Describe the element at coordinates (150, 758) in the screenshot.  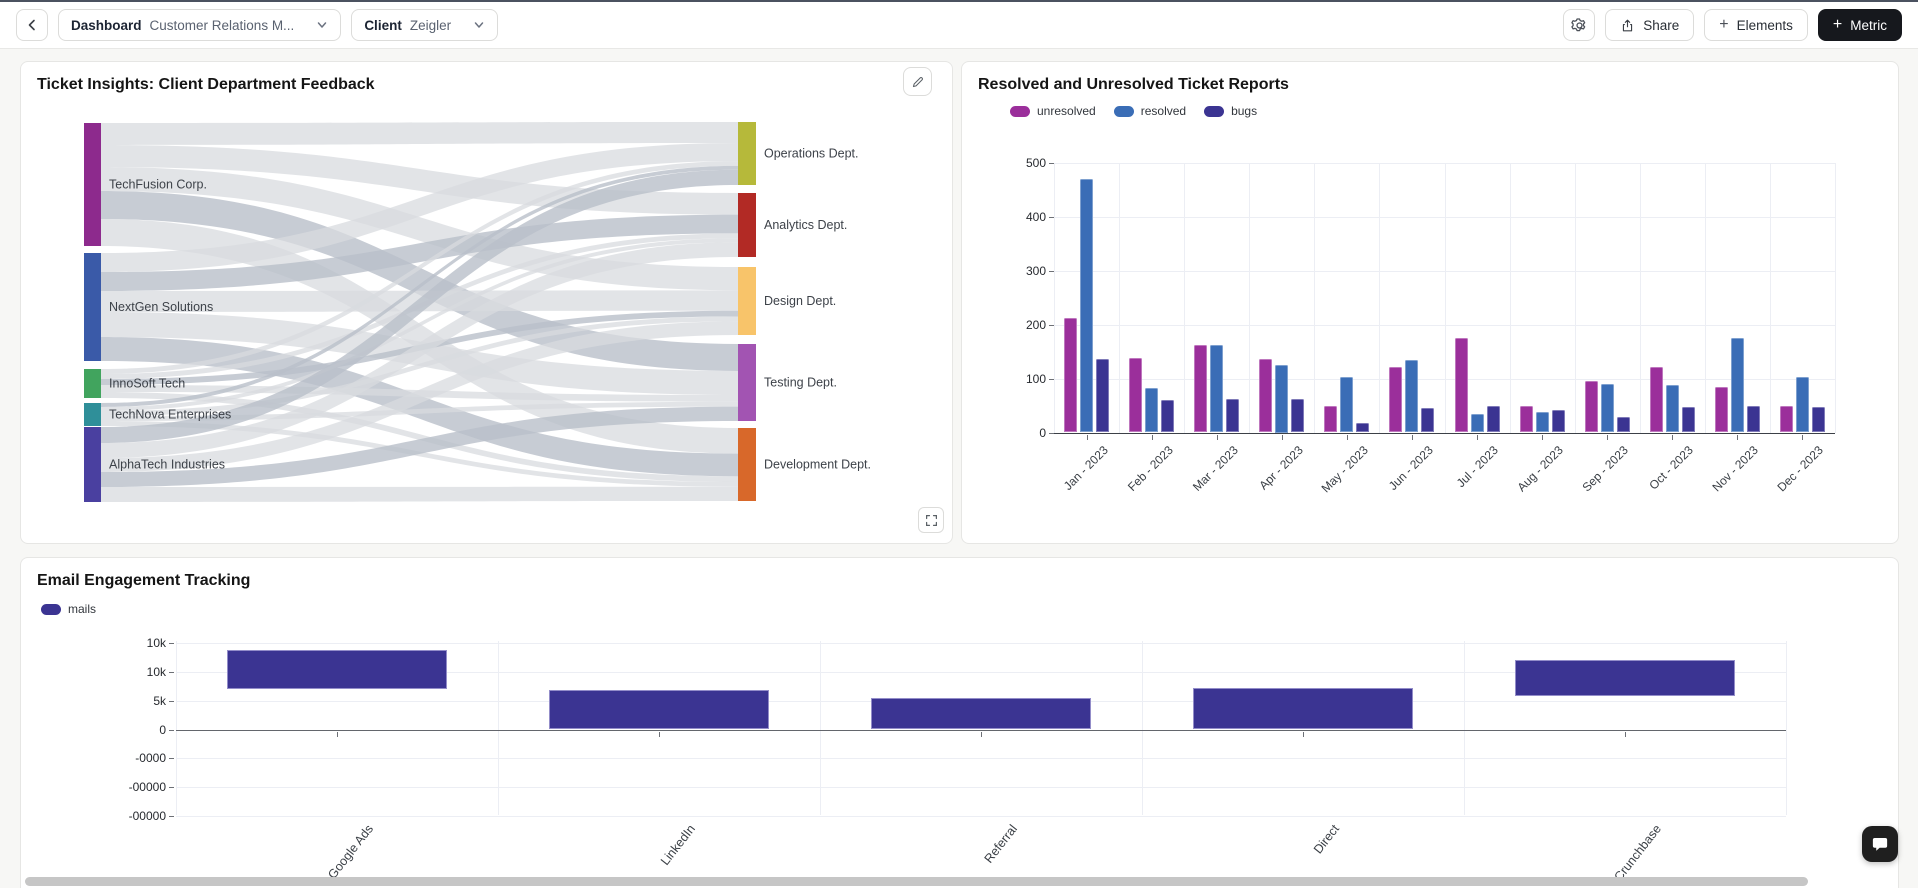
I see `y-axis-tick-label: -0000` at that location.